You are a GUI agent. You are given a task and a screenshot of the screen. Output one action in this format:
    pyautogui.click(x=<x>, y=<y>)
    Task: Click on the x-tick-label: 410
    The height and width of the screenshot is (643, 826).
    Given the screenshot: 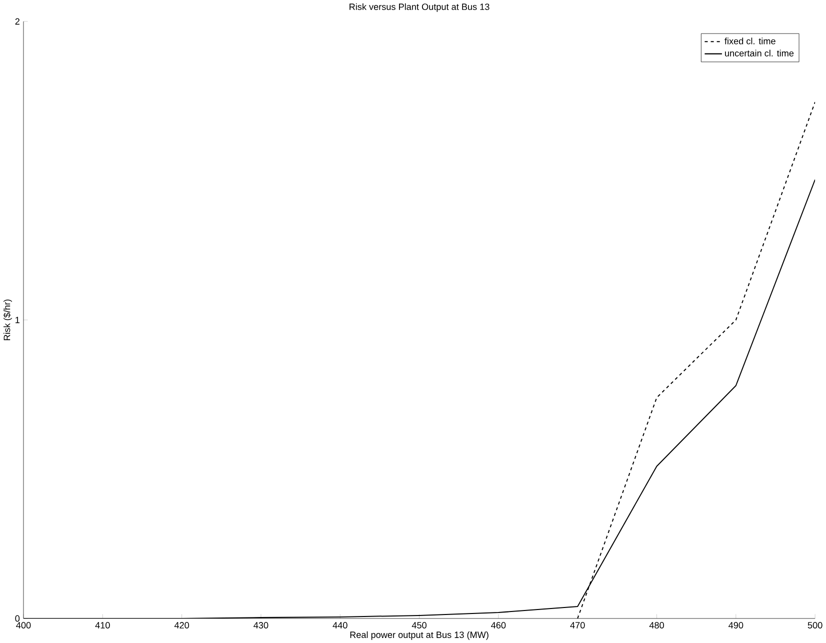 What is the action you would take?
    pyautogui.click(x=102, y=625)
    